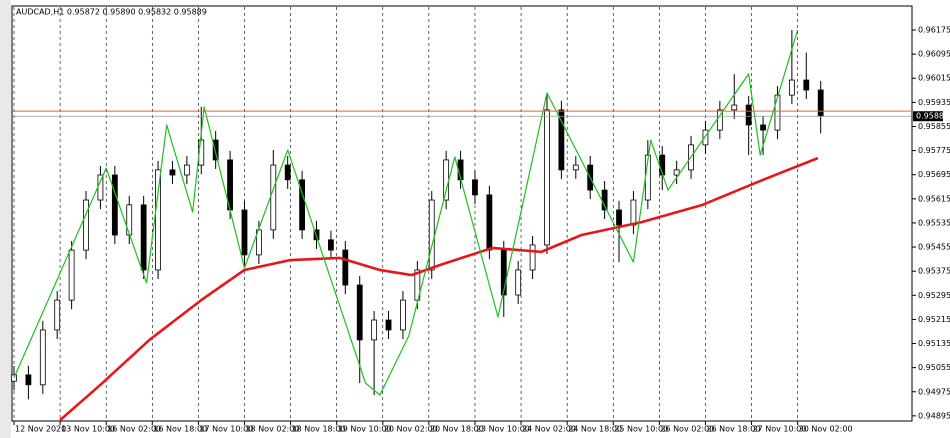  What do you see at coordinates (457, 429) in the screenshot?
I see `x-tick-label: 20 Nov 18:00` at bounding box center [457, 429].